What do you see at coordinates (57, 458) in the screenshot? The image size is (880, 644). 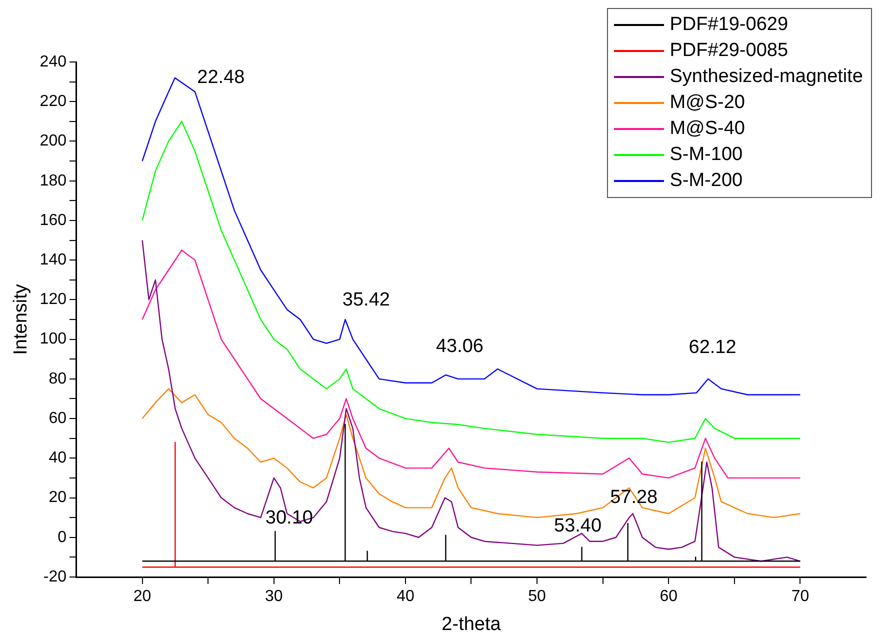 I see `y-tick-label: 40` at bounding box center [57, 458].